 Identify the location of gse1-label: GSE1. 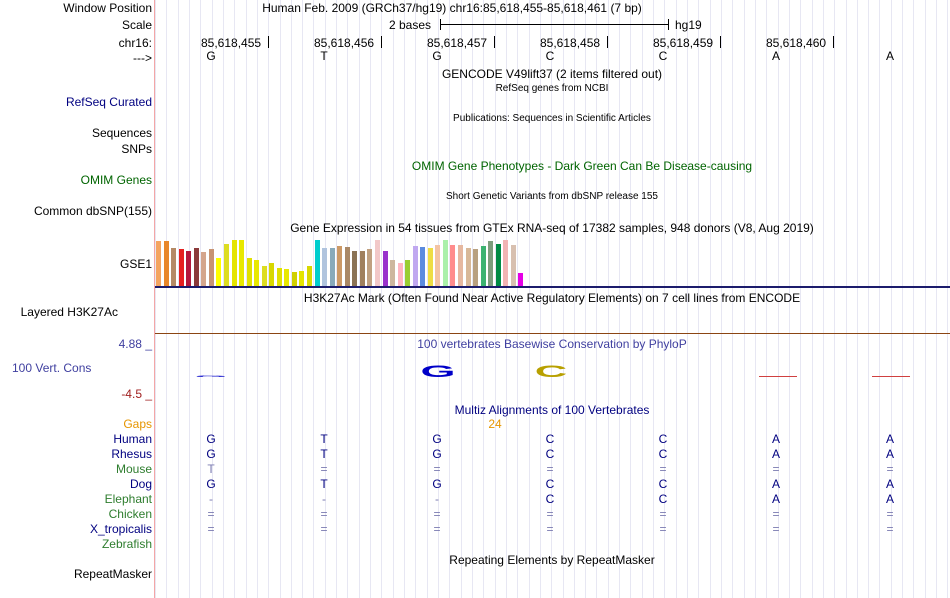
(135, 264).